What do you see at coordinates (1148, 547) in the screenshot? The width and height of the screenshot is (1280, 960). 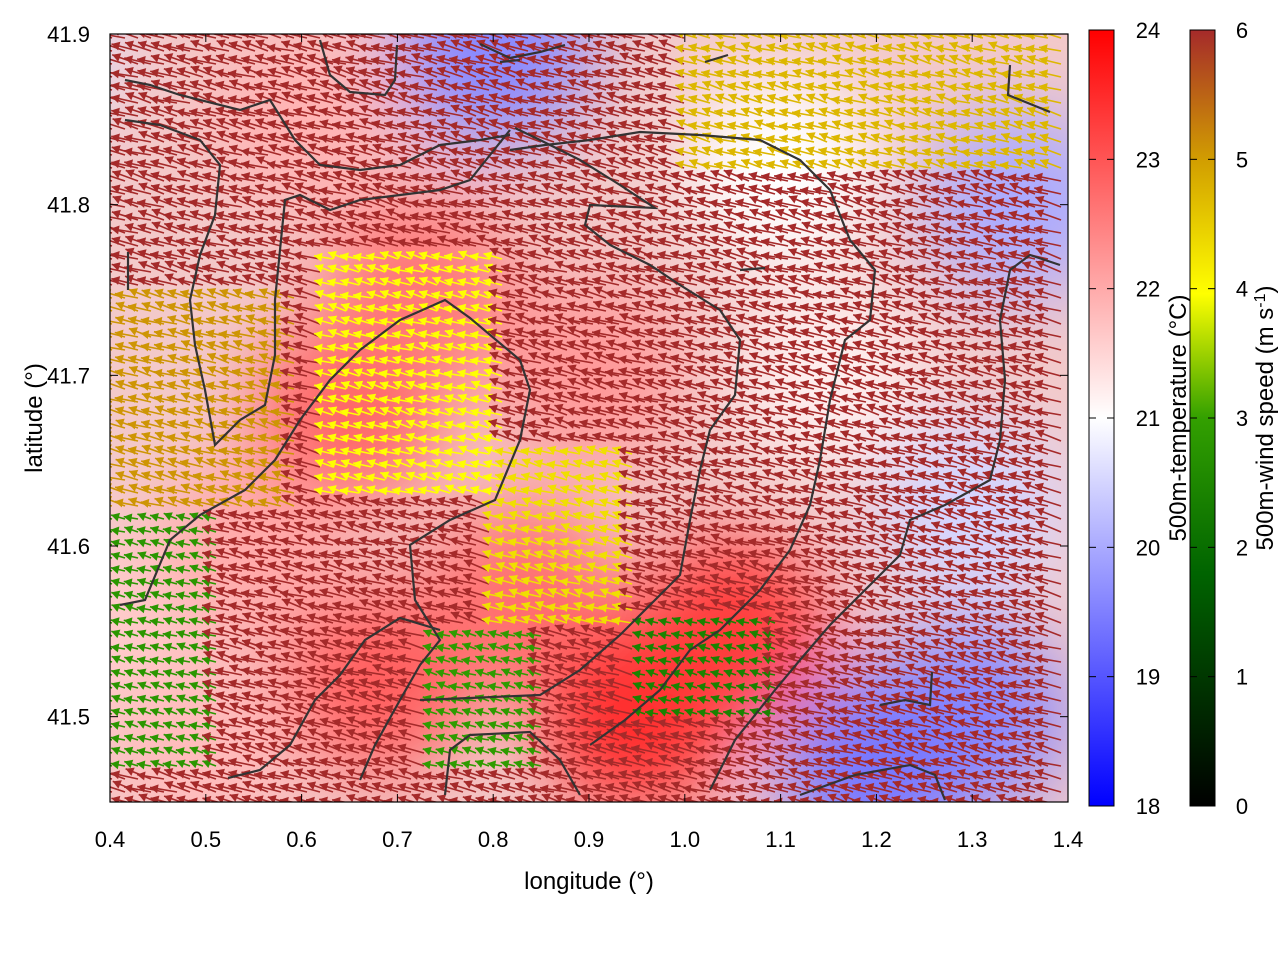 I see `colorbar-tick-label: 20` at bounding box center [1148, 547].